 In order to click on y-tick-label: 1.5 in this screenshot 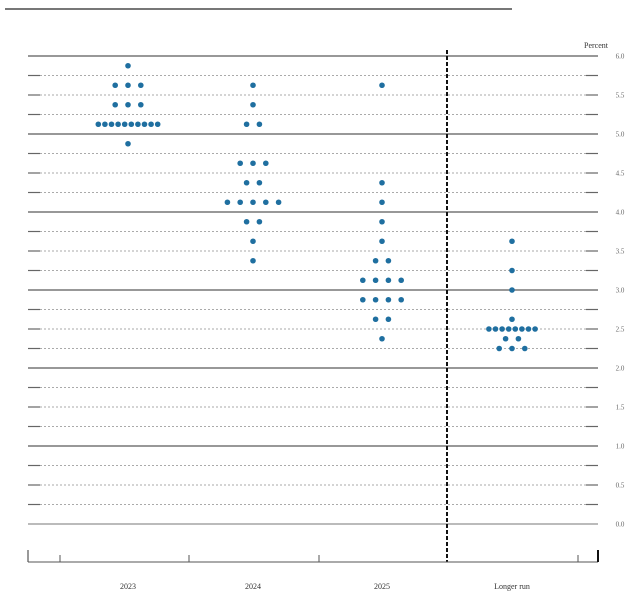, I will do `click(620, 408)`.